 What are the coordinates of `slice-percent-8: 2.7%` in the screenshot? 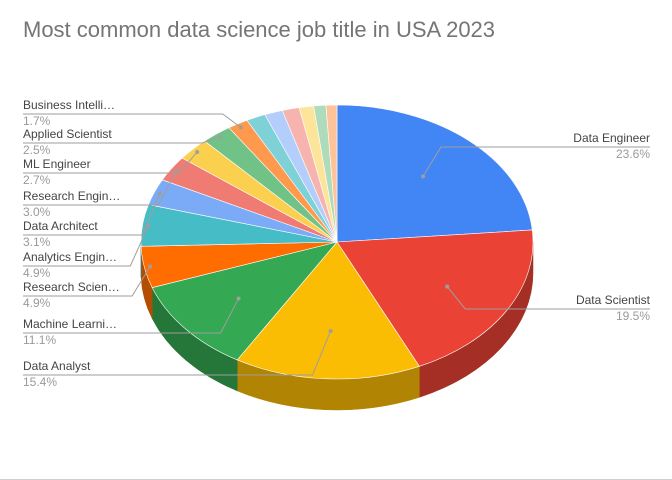 It's located at (37, 180).